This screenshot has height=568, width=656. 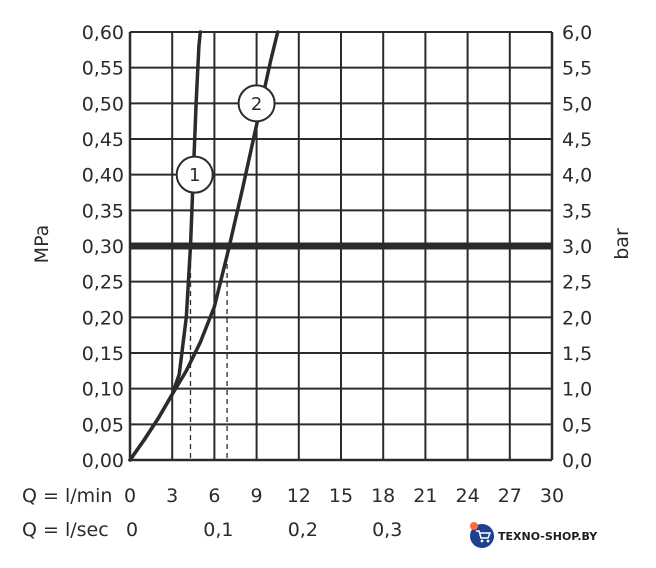 I want to click on y-axis-title-left: MPa, so click(x=42, y=244).